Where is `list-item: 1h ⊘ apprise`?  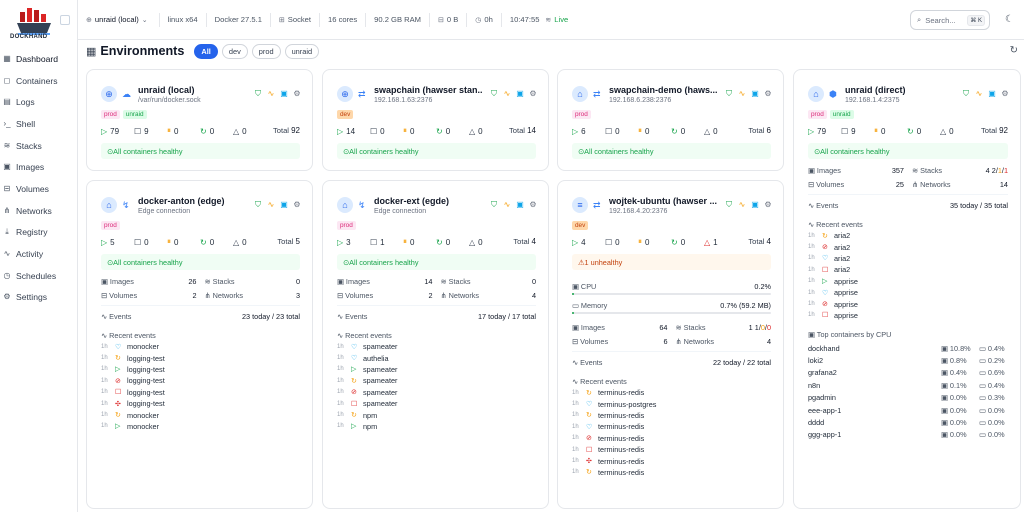
list-item: 1h ⊘ apprise is located at coordinates (833, 303).